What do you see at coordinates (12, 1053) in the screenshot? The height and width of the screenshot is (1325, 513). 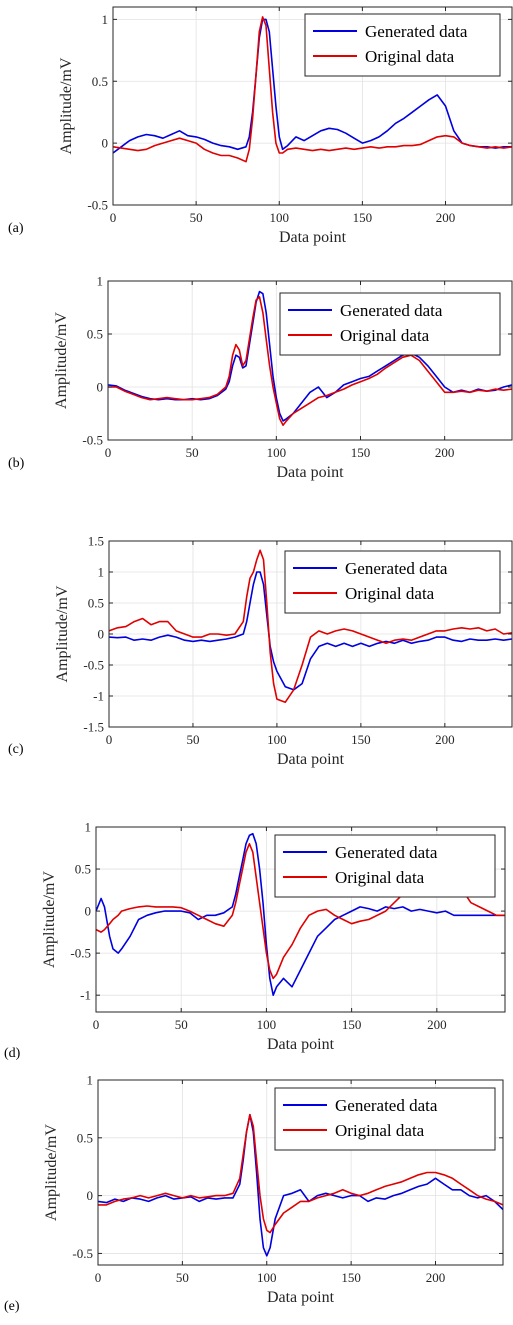 I see `panel-label: (d)` at bounding box center [12, 1053].